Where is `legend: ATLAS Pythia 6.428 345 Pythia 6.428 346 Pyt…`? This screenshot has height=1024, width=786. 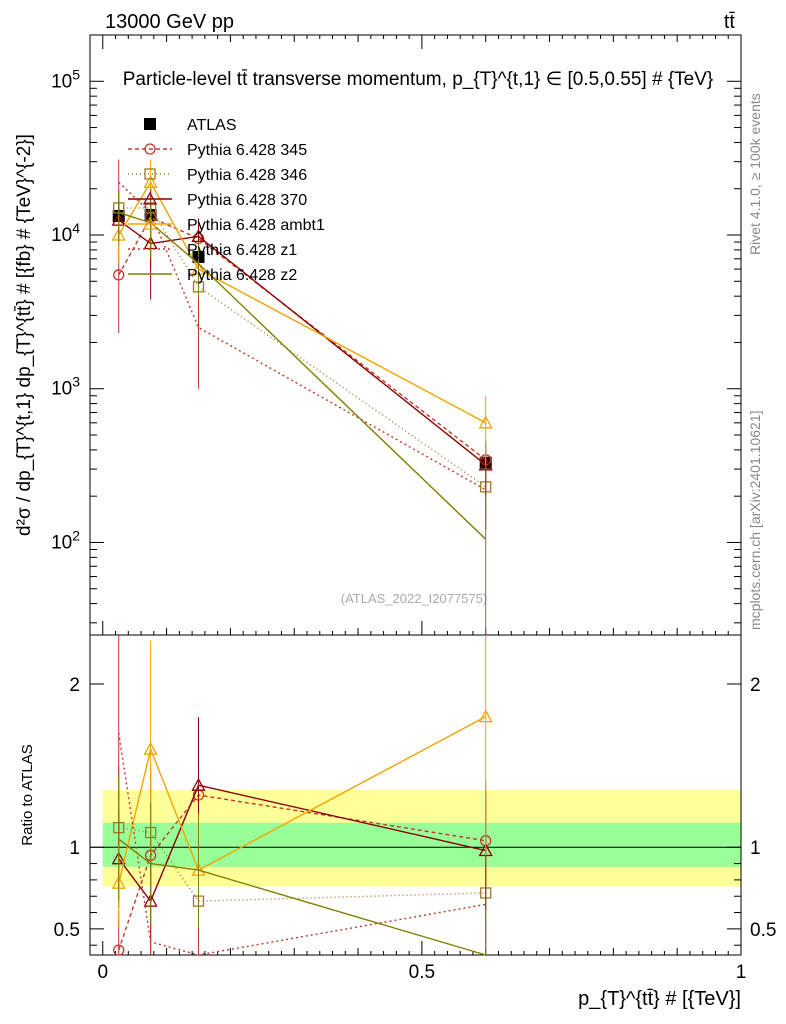
legend: ATLAS Pythia 6.428 345 Pythia 6.428 346 Pyt… is located at coordinates (226, 200).